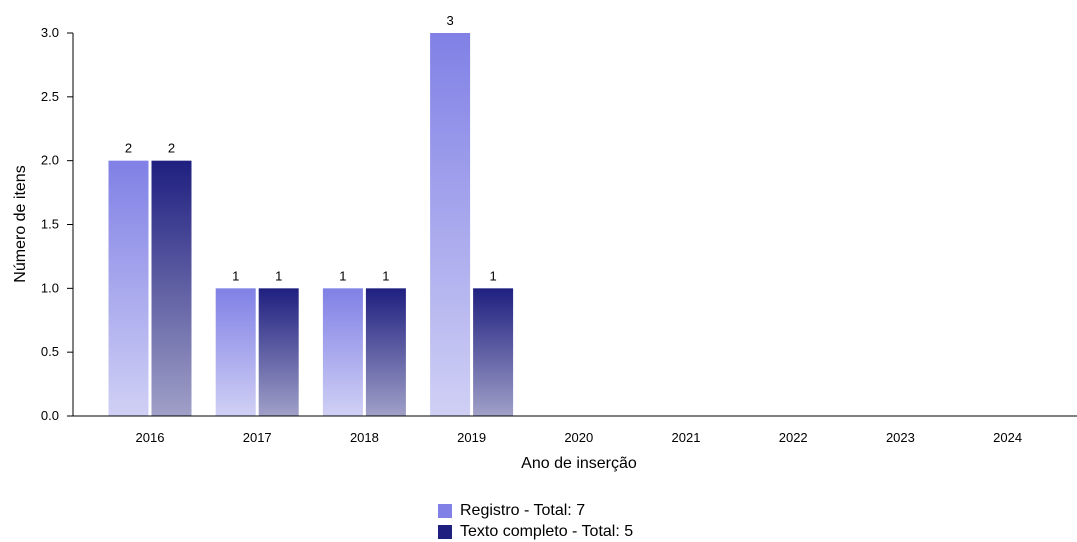  I want to click on bar-registro-2018, so click(342, 352).